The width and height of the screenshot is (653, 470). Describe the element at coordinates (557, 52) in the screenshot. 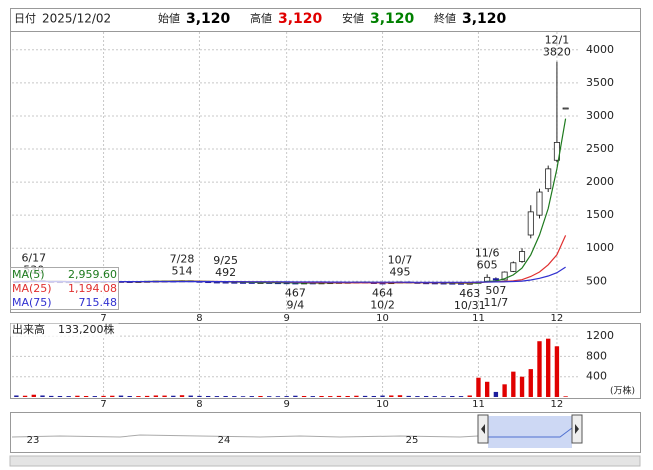

I see `annotation-value: 3820` at that location.